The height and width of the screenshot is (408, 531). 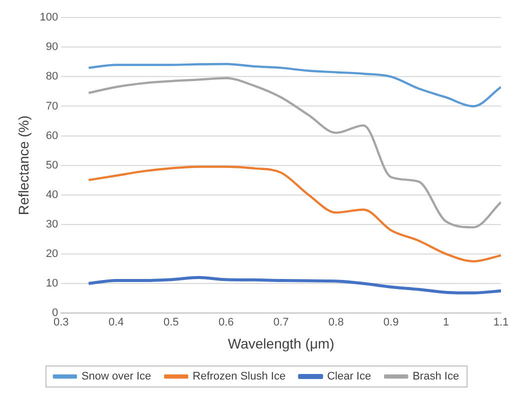 I want to click on x-tick-label: 1.1, so click(x=501, y=322).